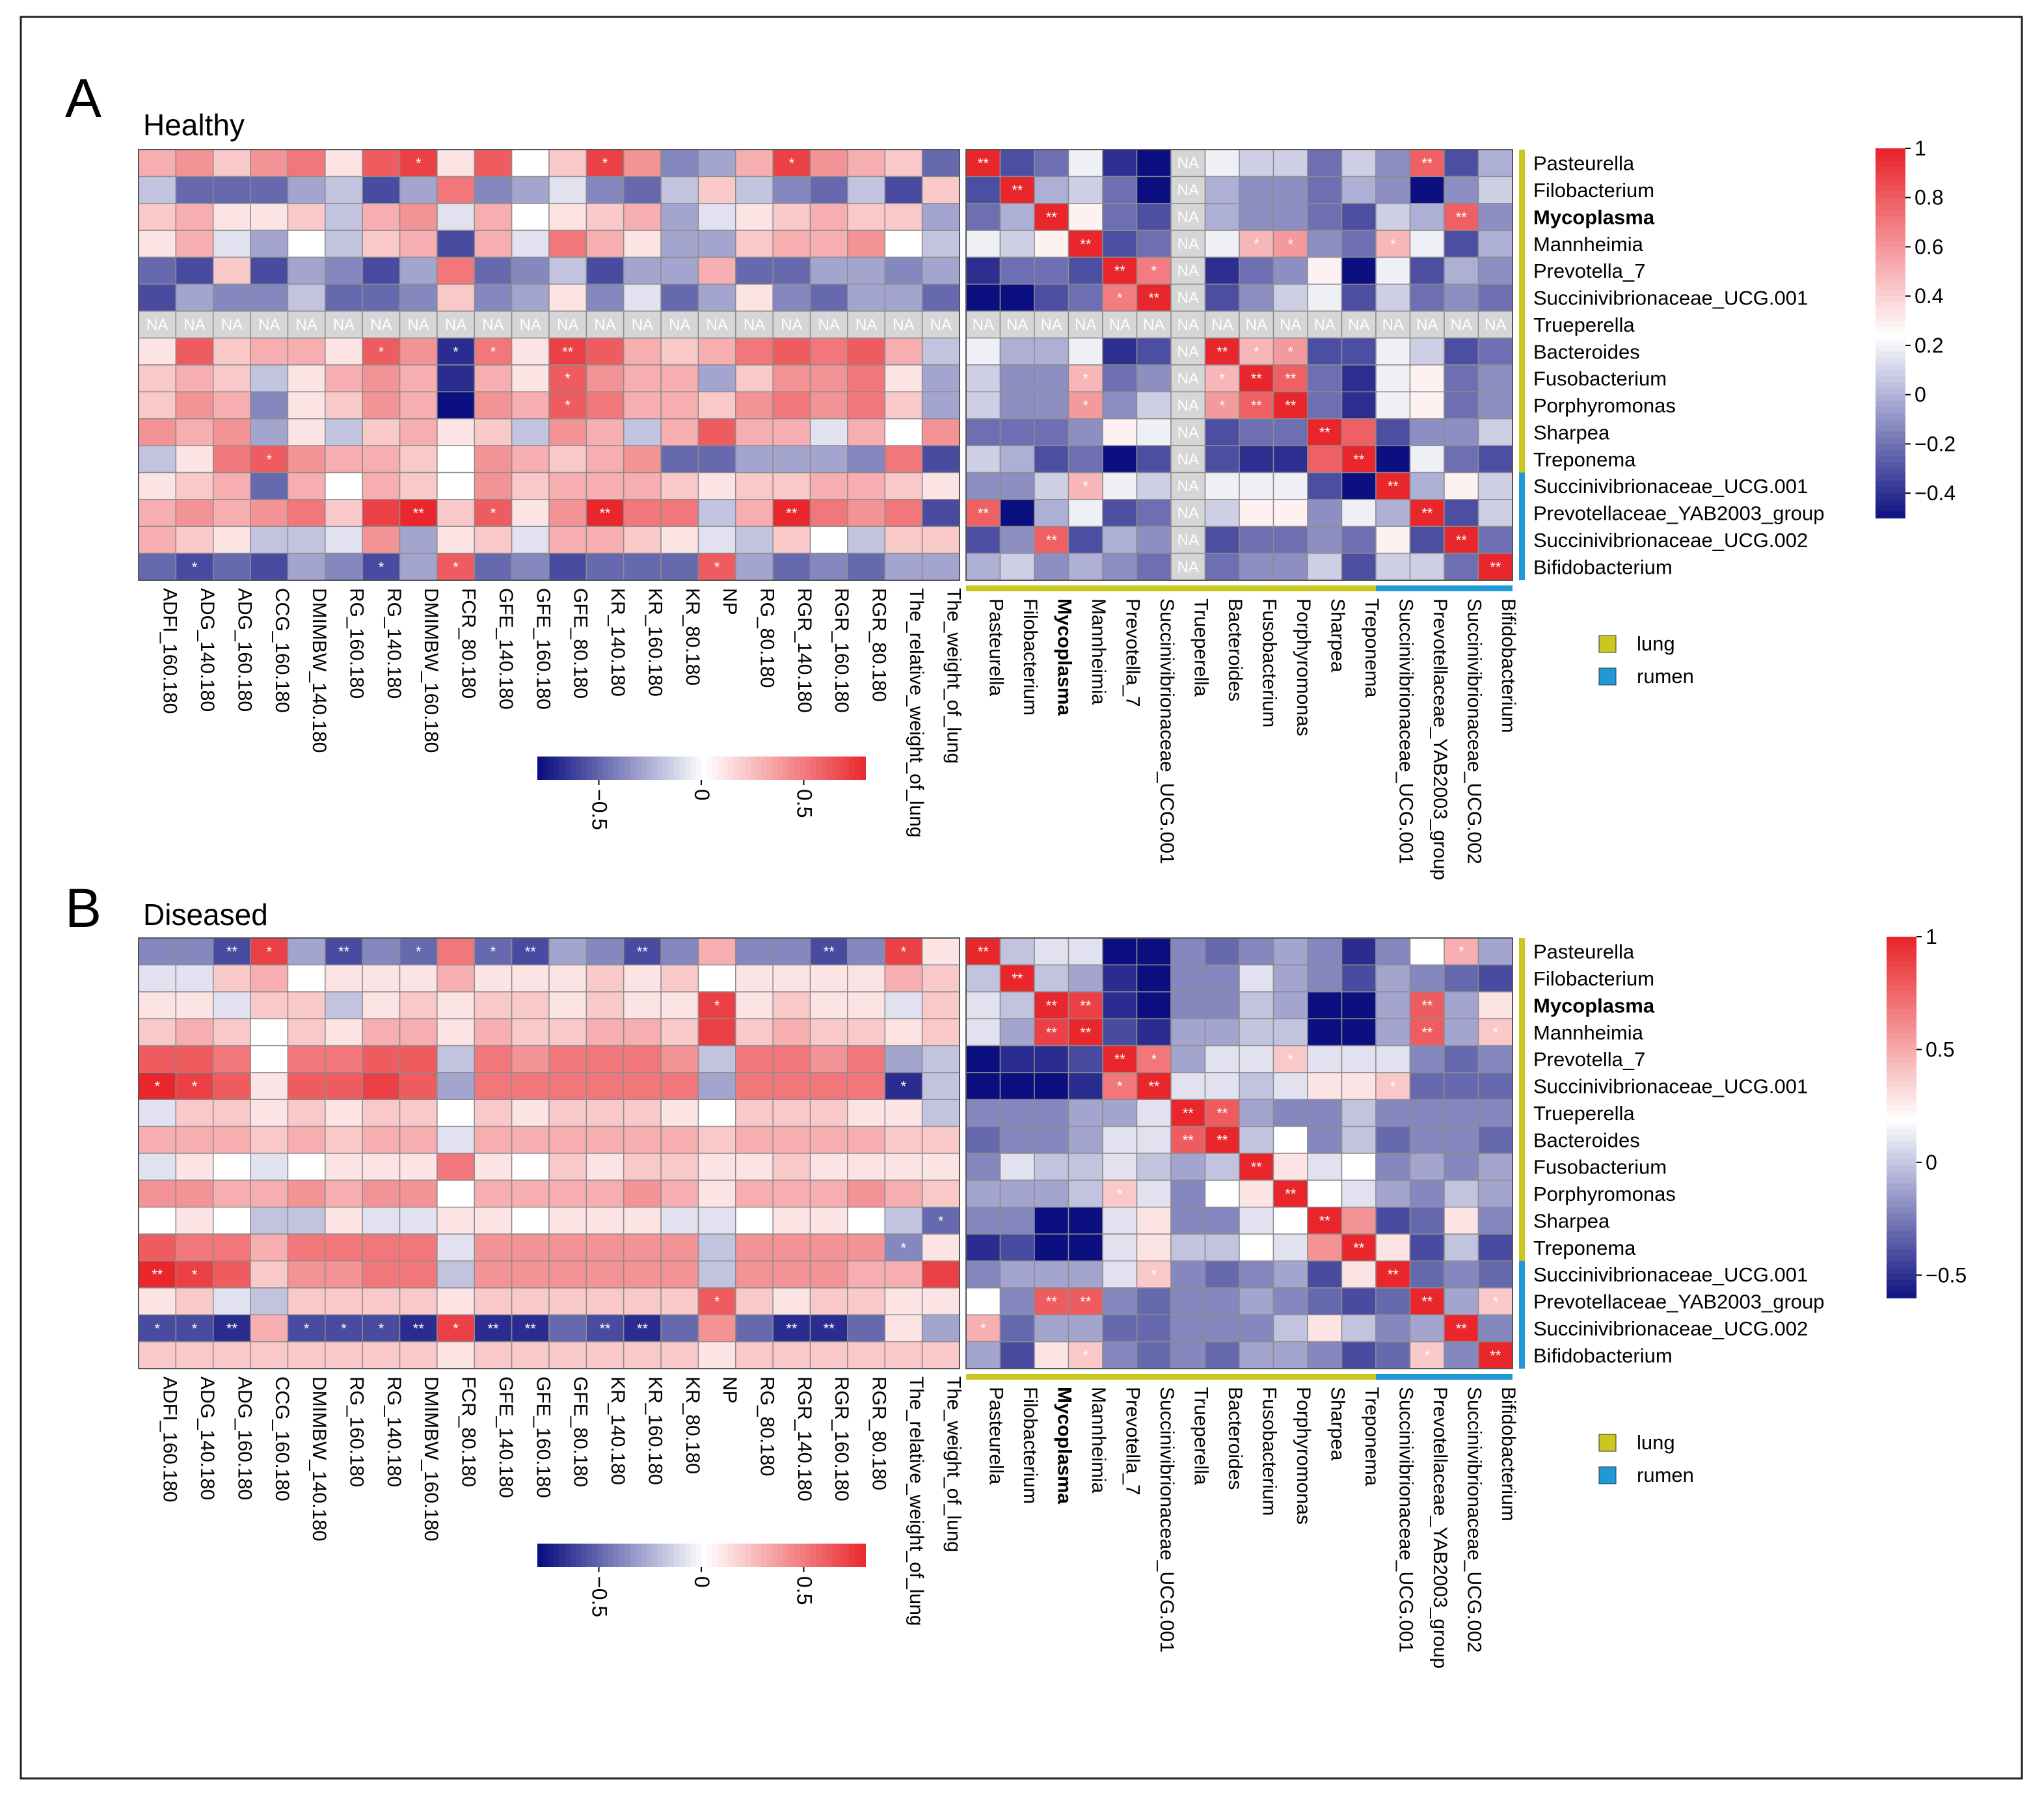 This screenshot has height=1796, width=2044. Describe the element at coordinates (469, 643) in the screenshot. I see `column-label: FCR_80.180` at that location.